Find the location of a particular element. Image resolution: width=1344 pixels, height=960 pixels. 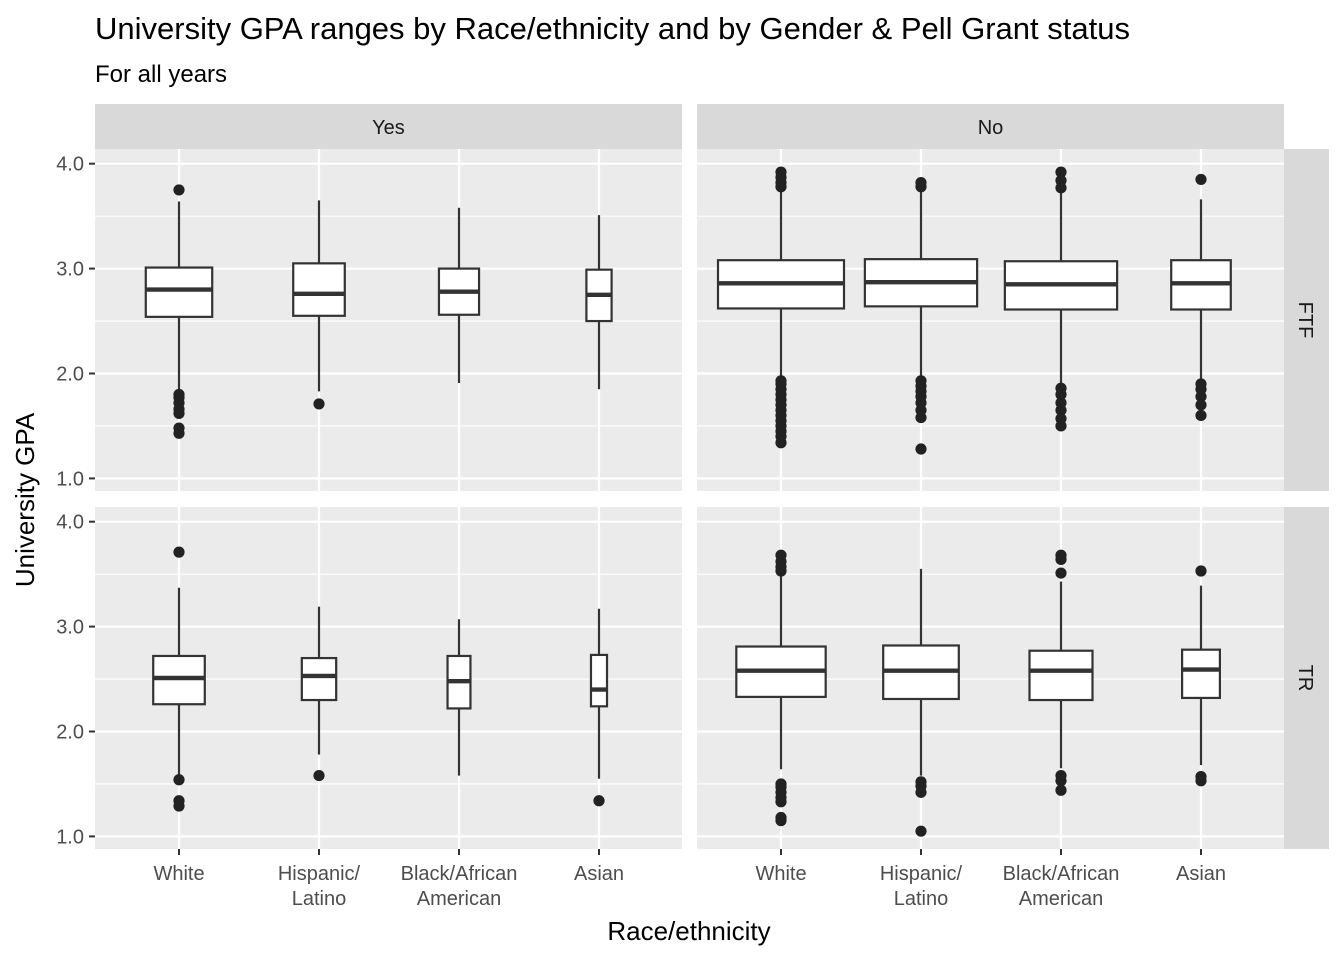

strip-row-ftf is located at coordinates (1306, 320).